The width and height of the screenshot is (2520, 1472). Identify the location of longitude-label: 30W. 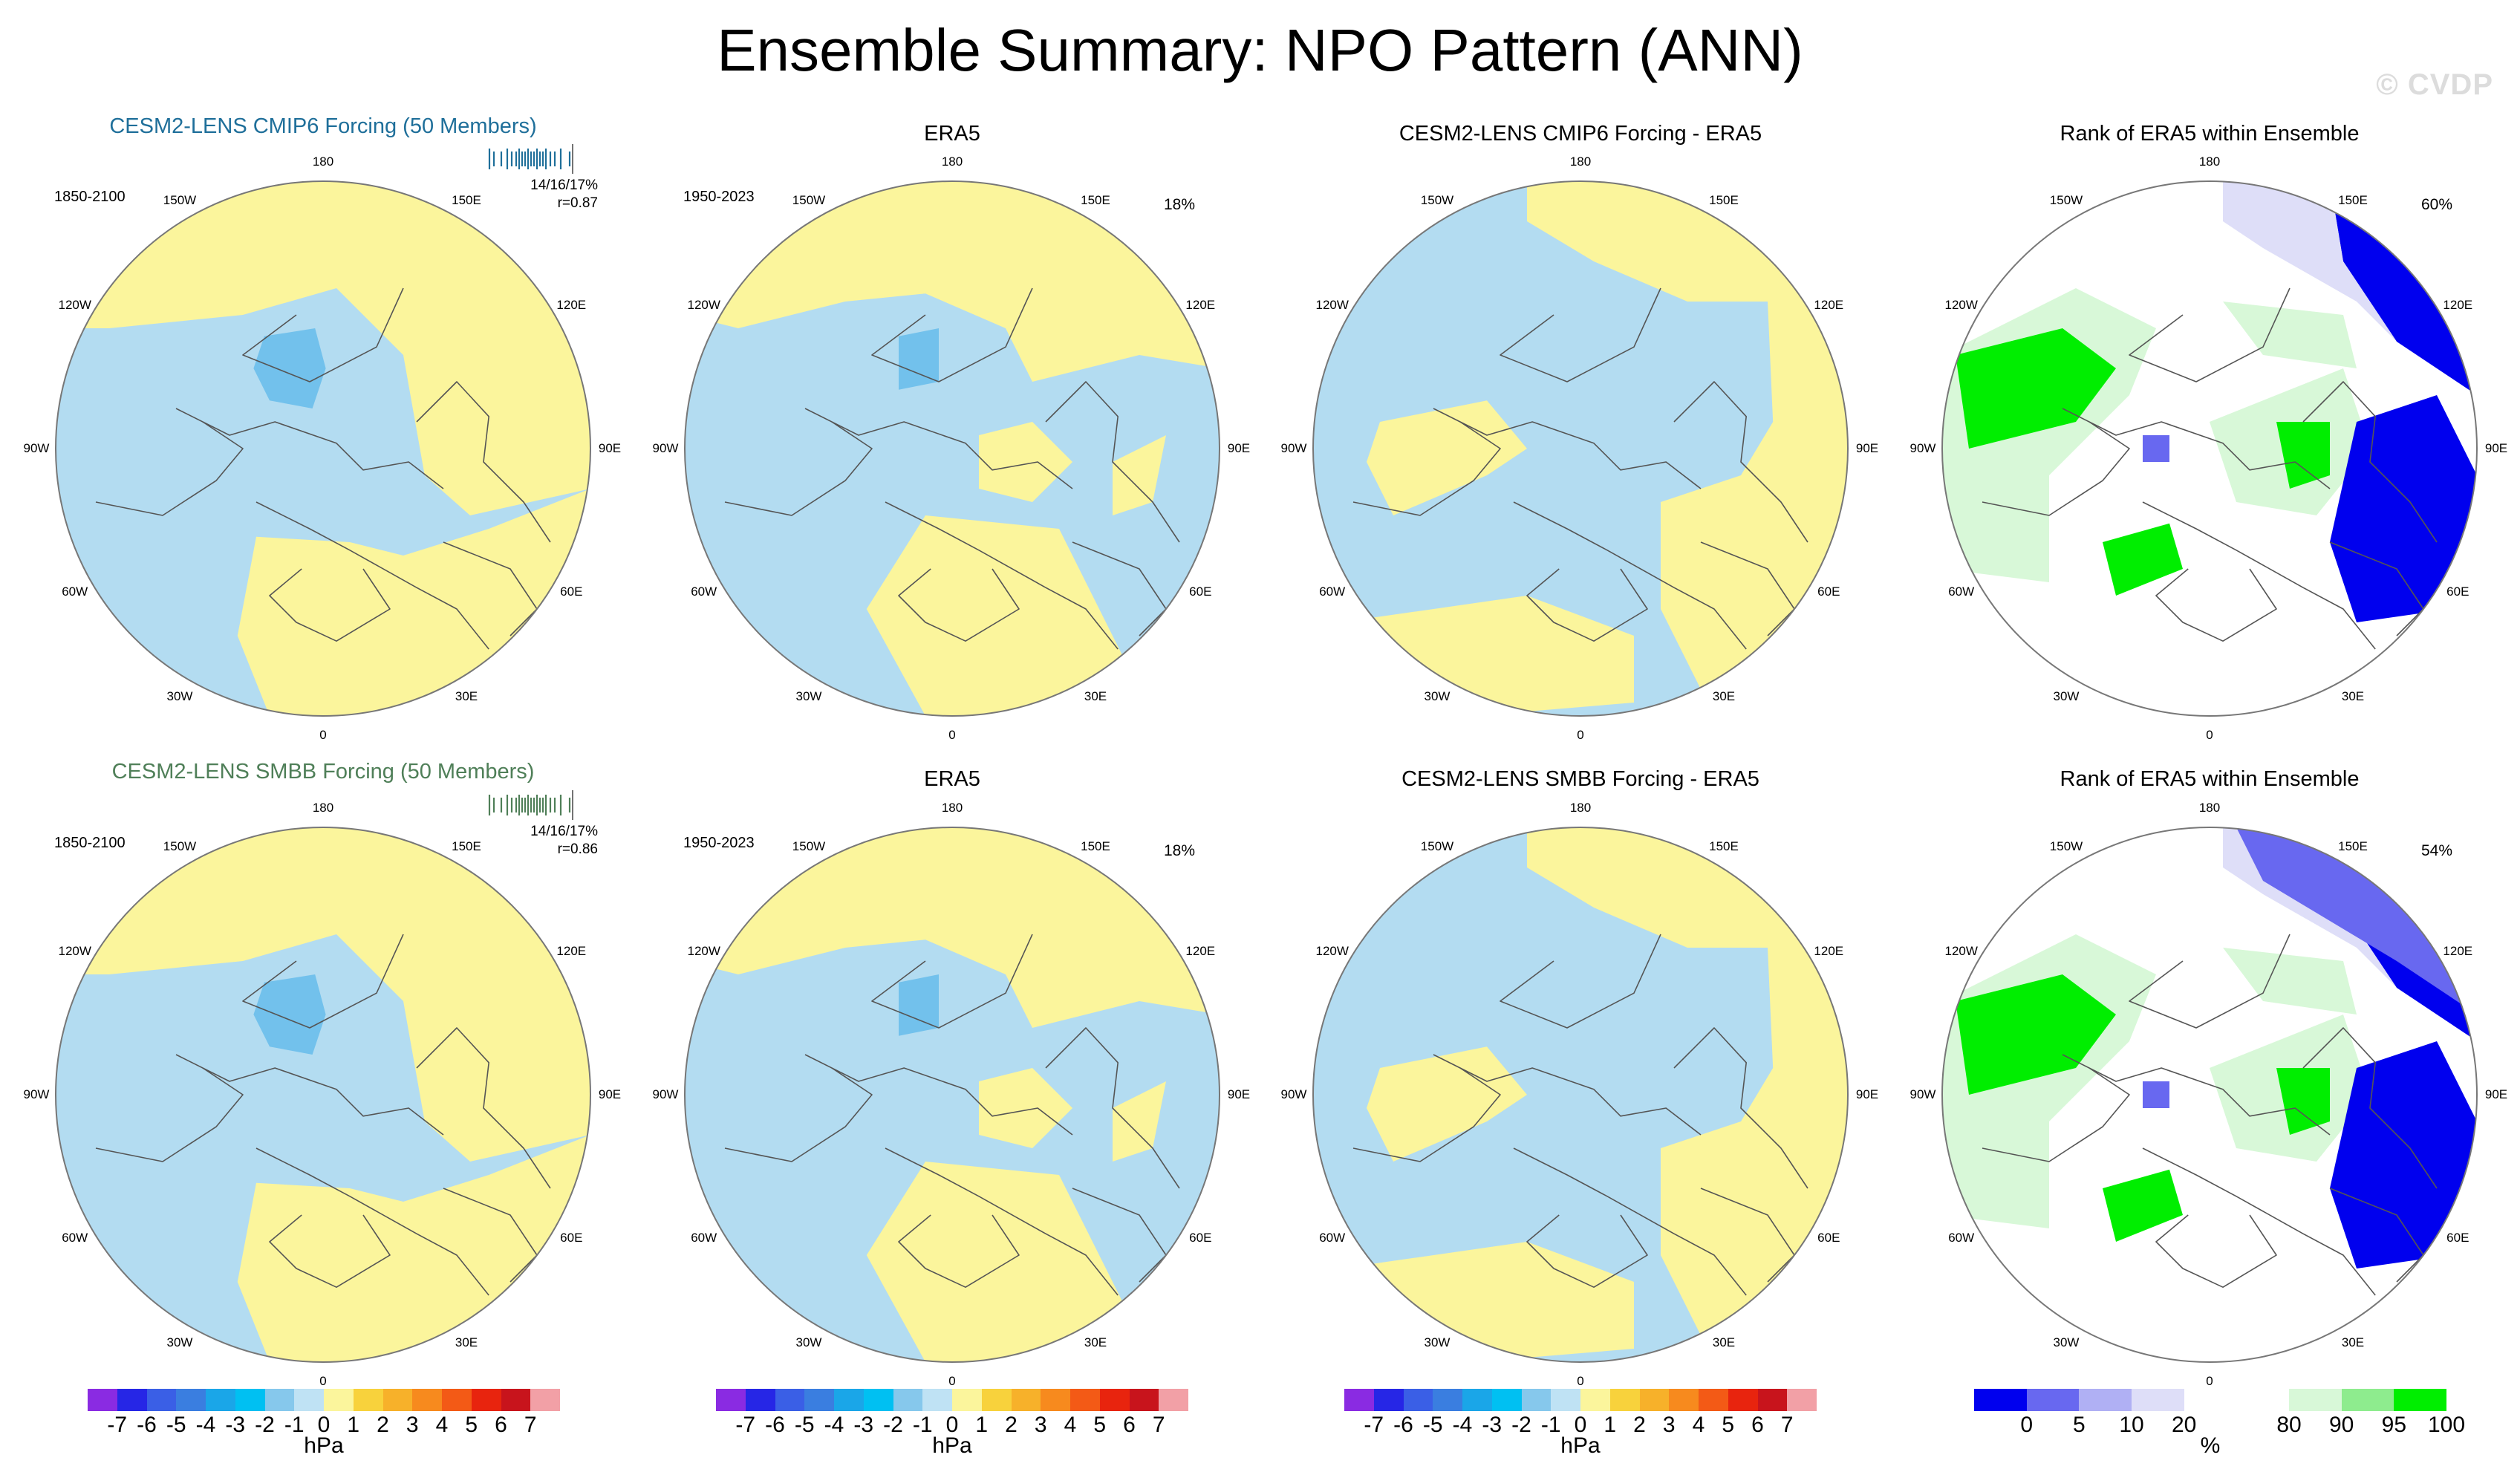
(809, 697).